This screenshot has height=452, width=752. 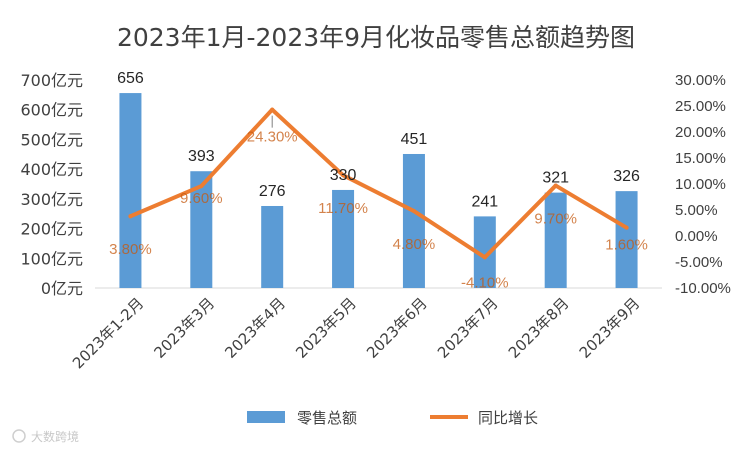 I want to click on bar-value-label: 326, so click(x=626, y=176).